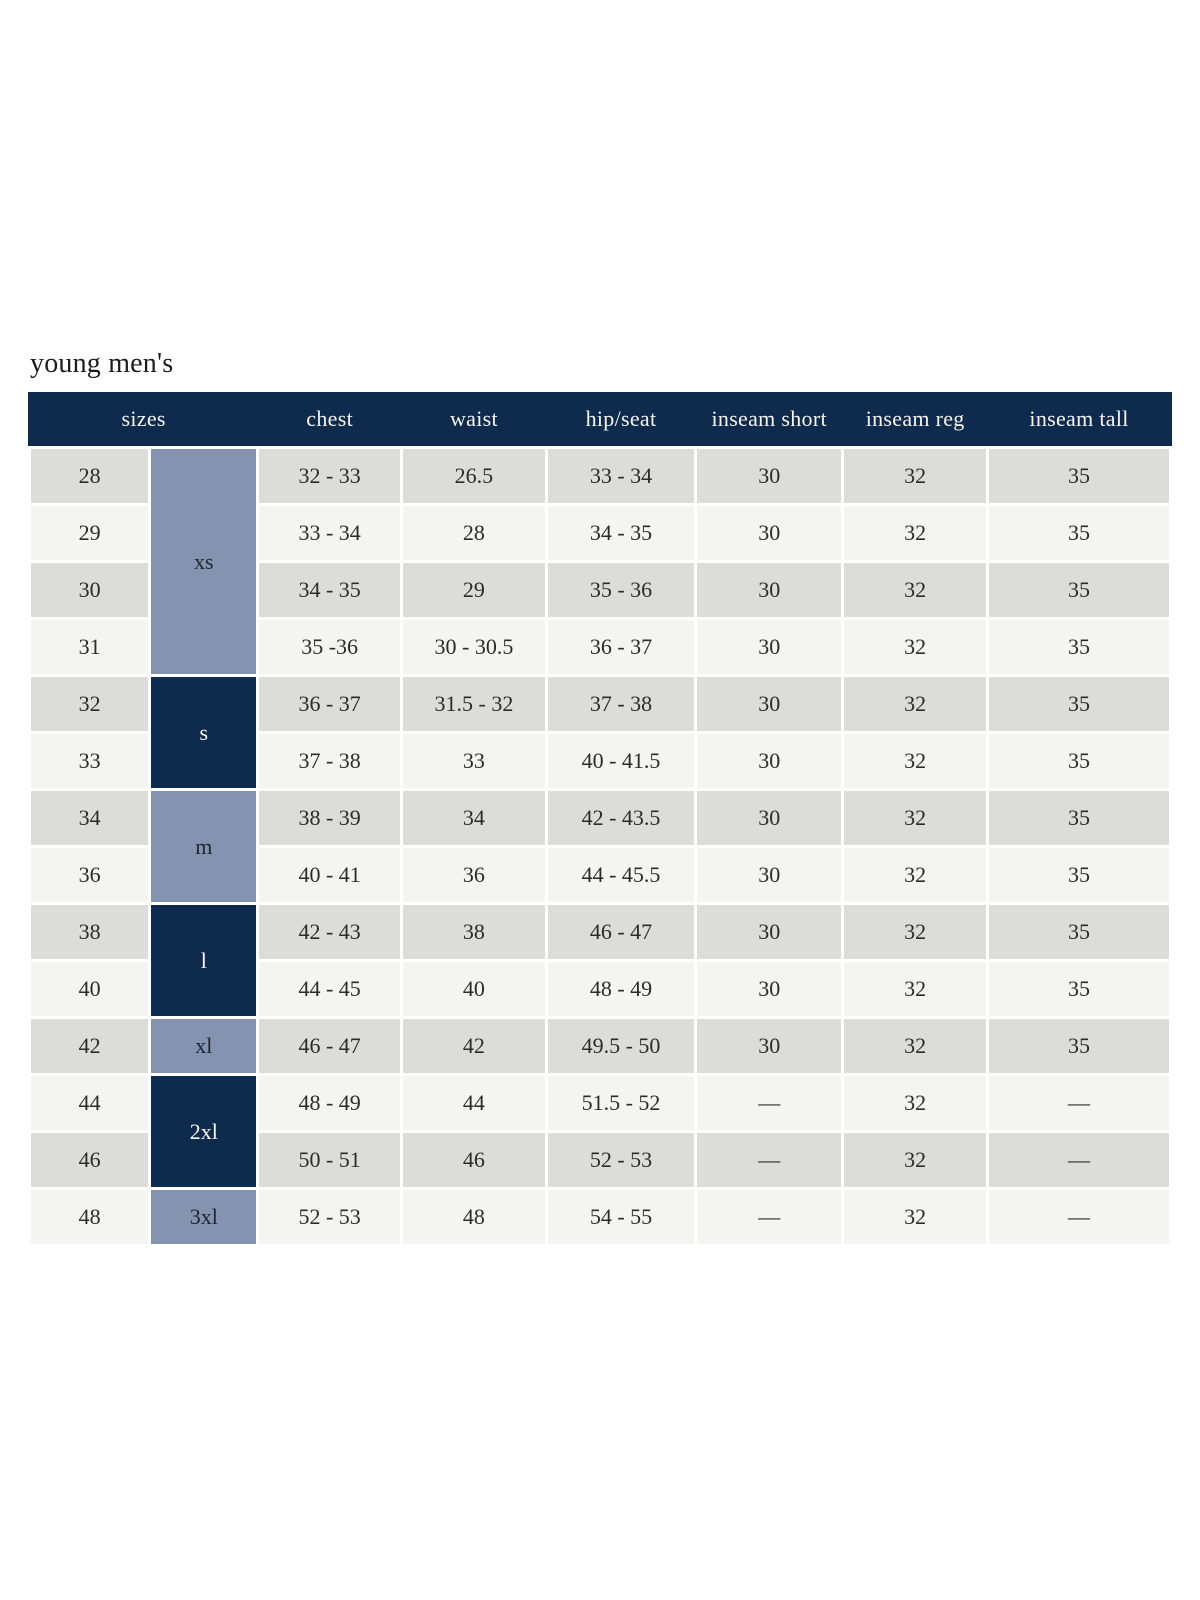  I want to click on hip-seat-cell: 33 - 34, so click(621, 476).